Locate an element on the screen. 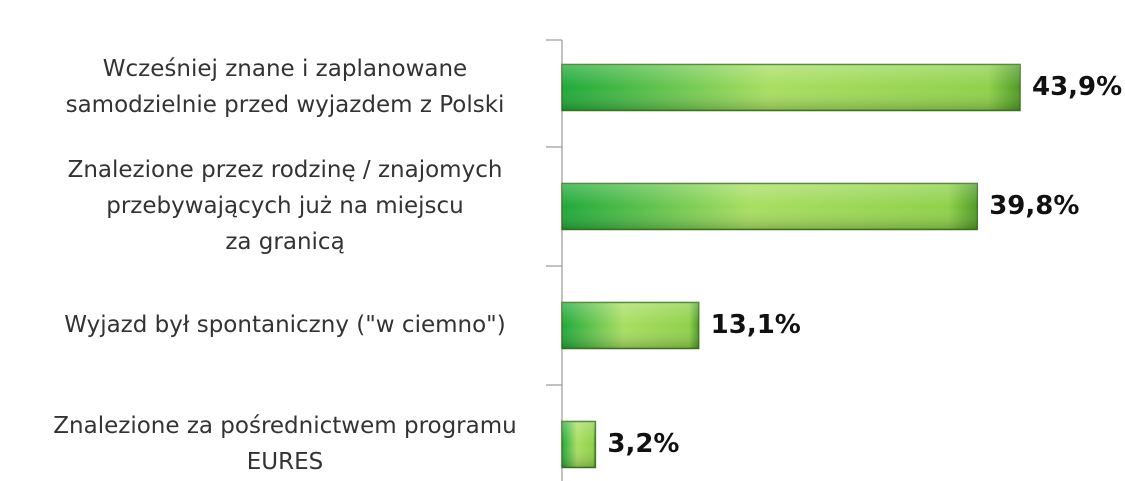  category-label: Znalezione przez rodzinę / znajomych is located at coordinates (285, 170).